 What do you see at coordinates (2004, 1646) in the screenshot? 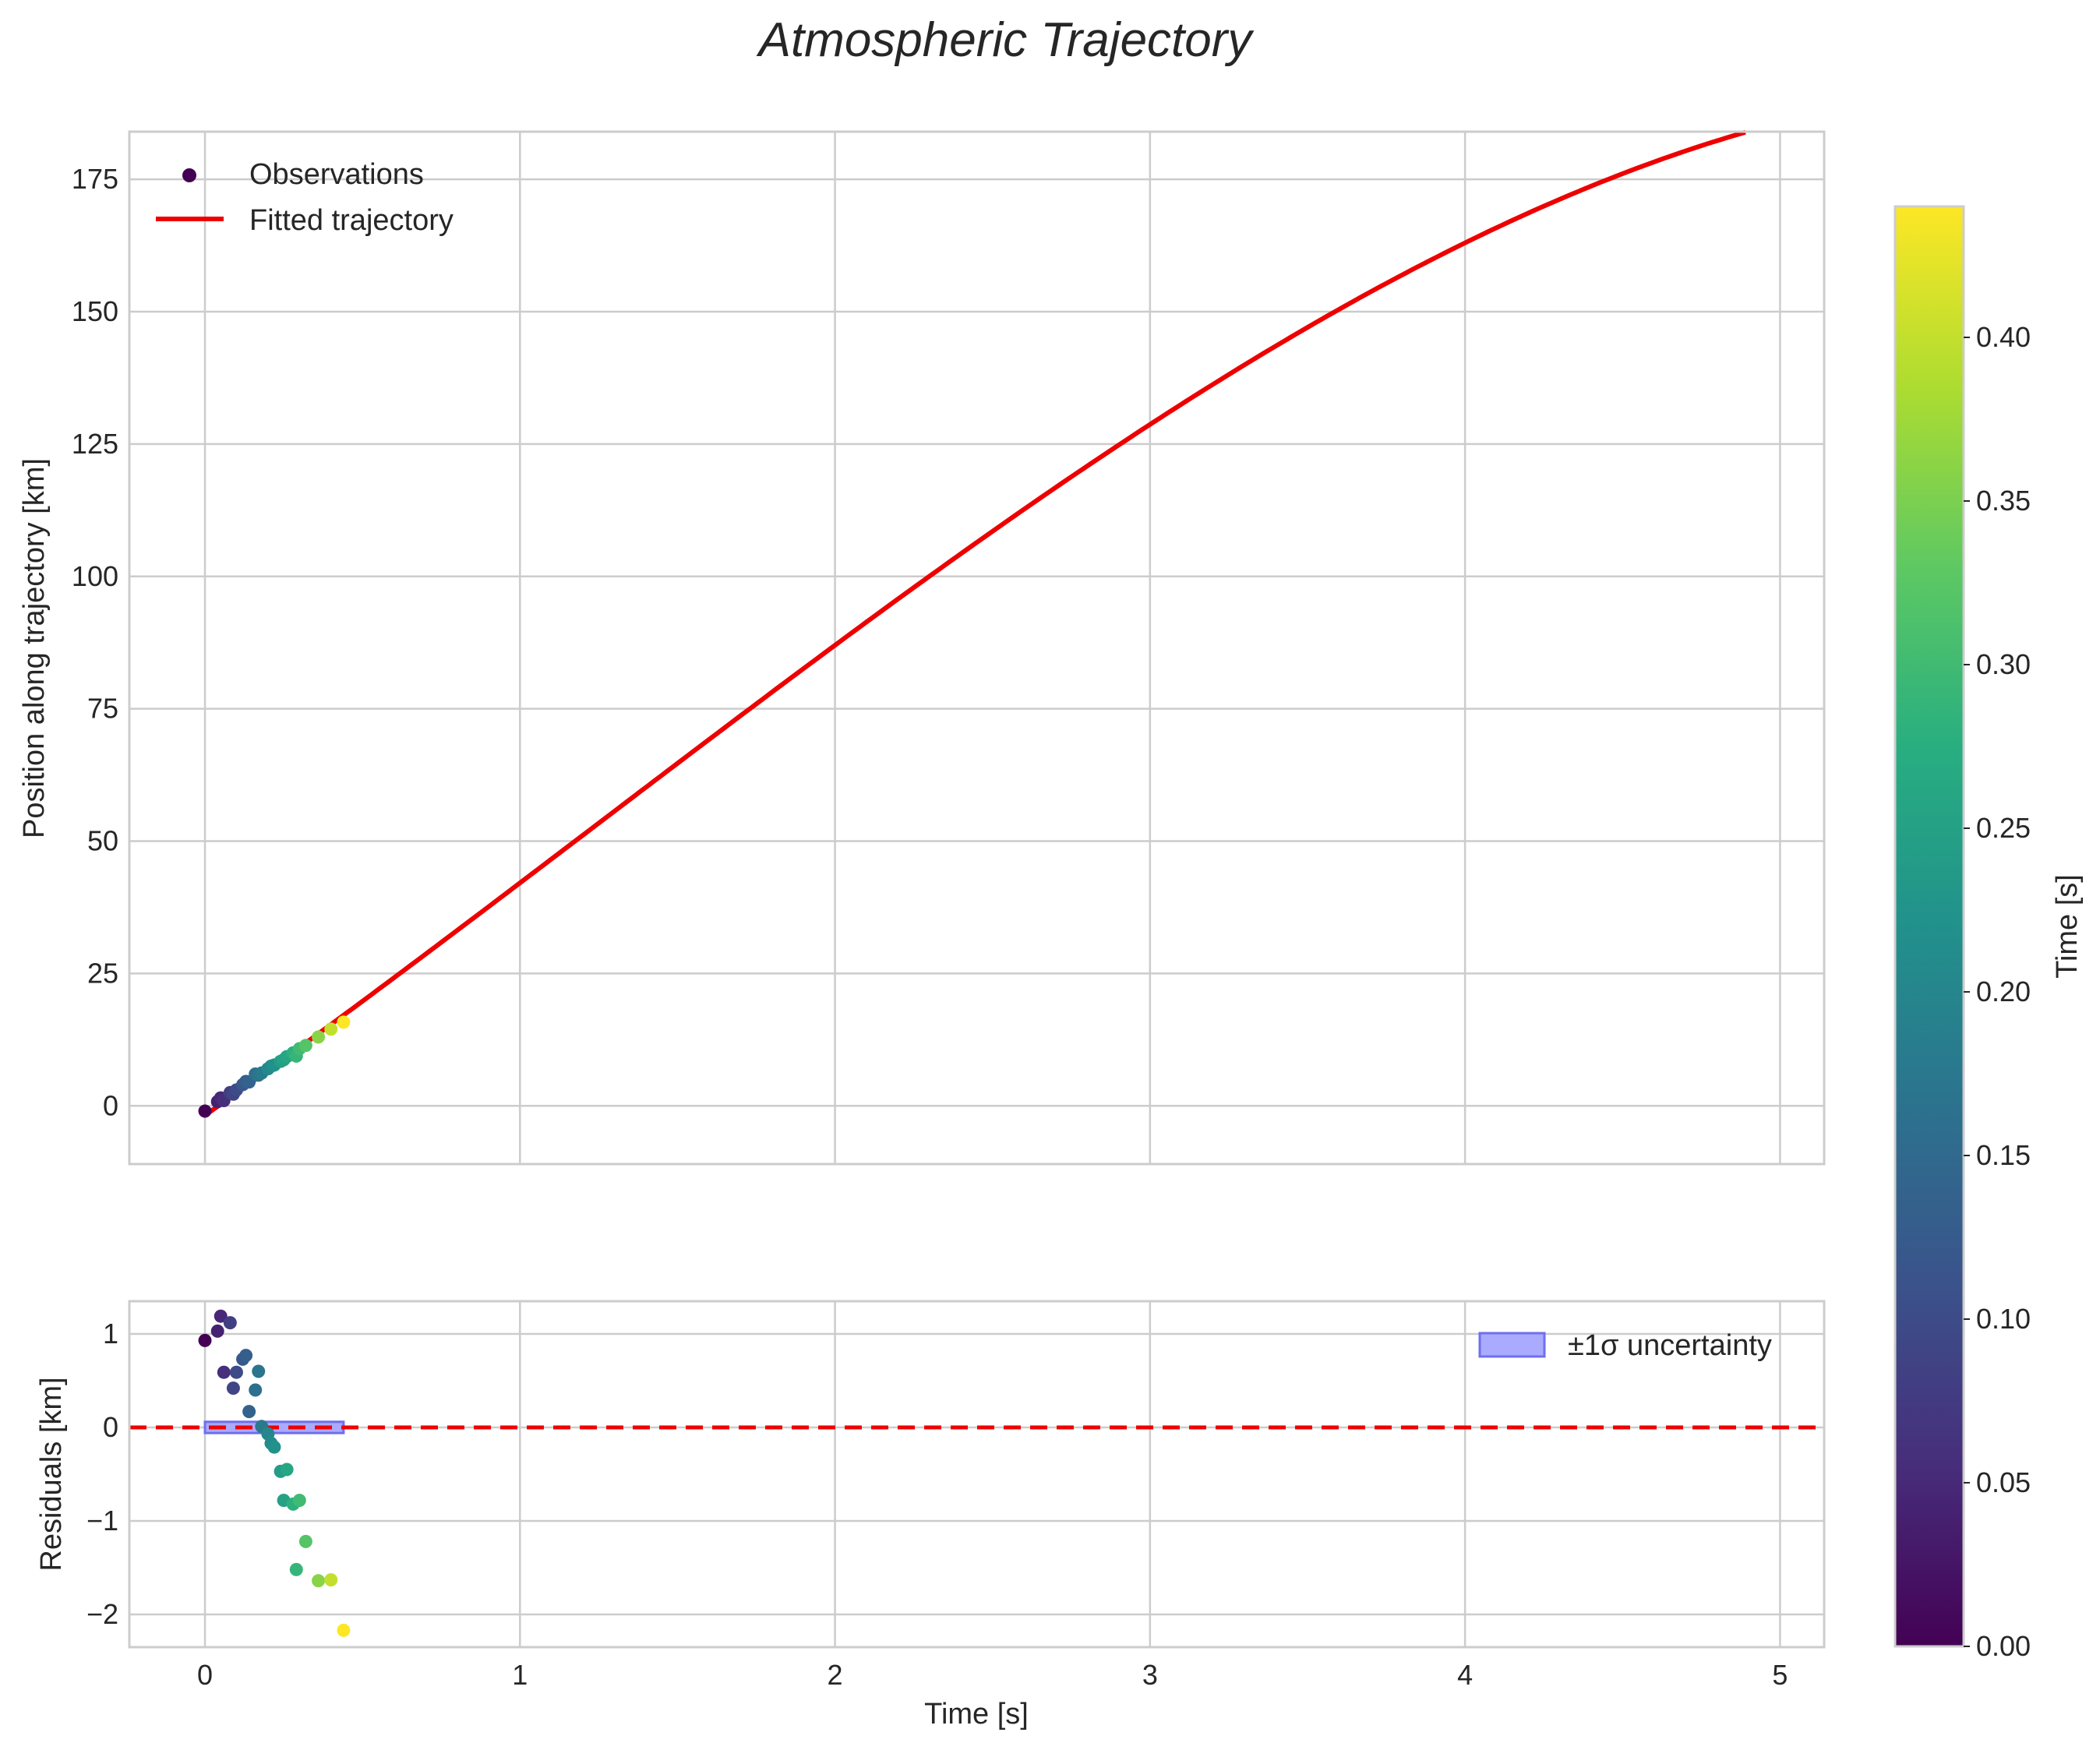
I see `colorbar-tick-label: 0.00` at bounding box center [2004, 1646].